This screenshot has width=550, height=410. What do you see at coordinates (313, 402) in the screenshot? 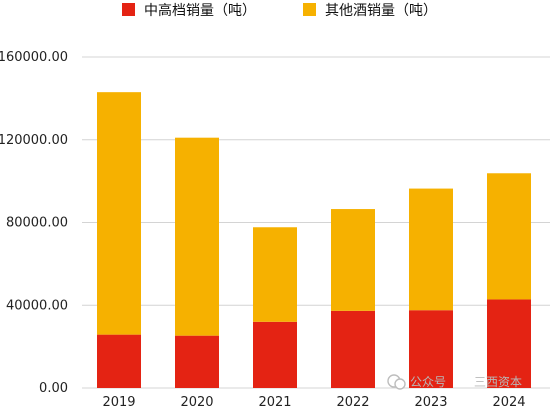
I see `x-axis: 2019 2020 2021 2022 2023 2024` at bounding box center [313, 402].